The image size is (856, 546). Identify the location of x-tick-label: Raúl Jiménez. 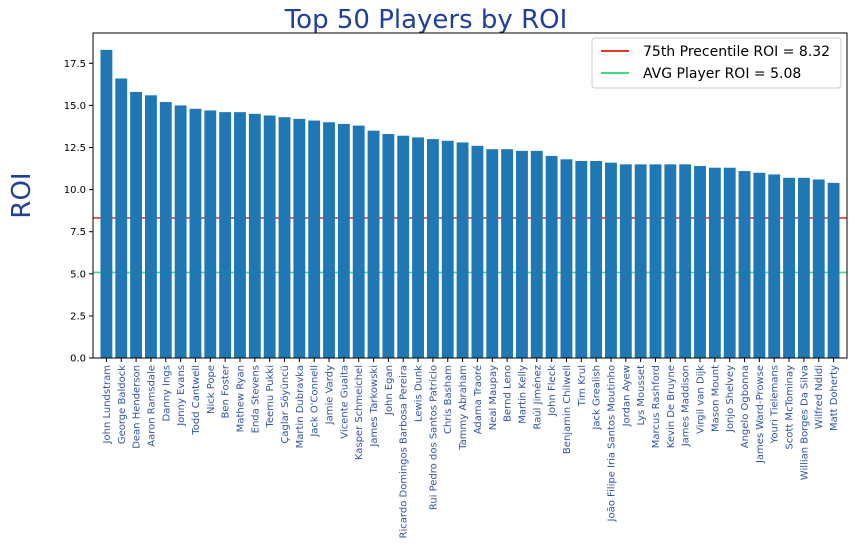
(537, 397).